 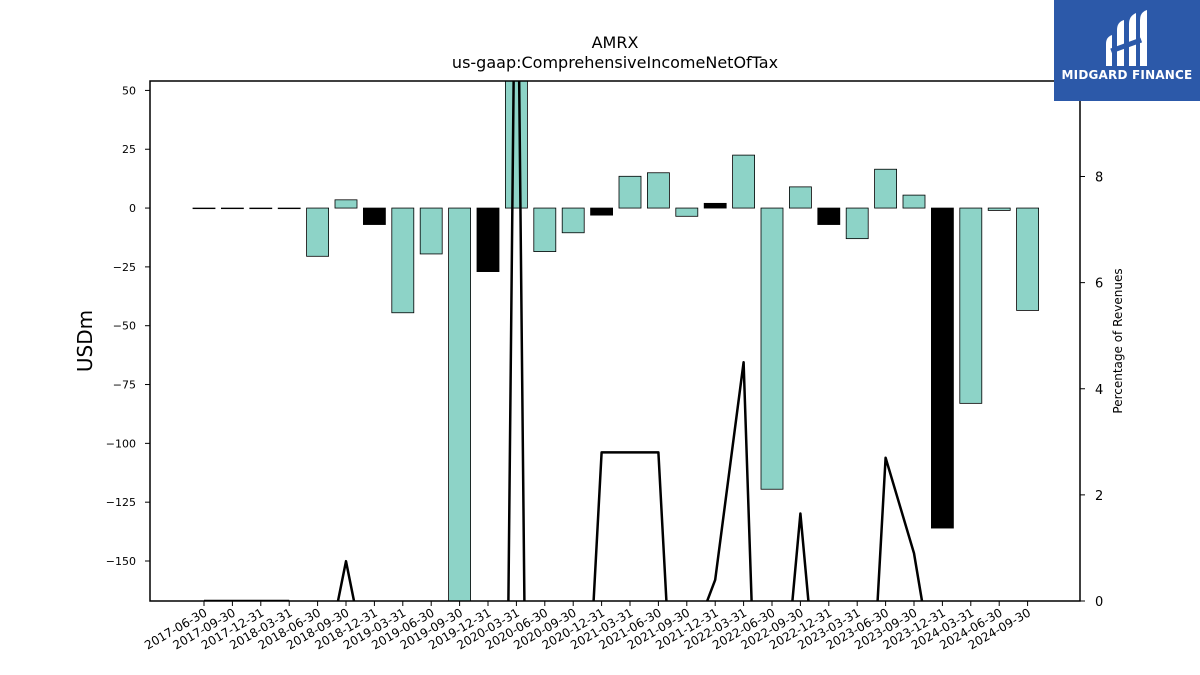 I want to click on y-tick-label: −75, so click(x=124, y=385).